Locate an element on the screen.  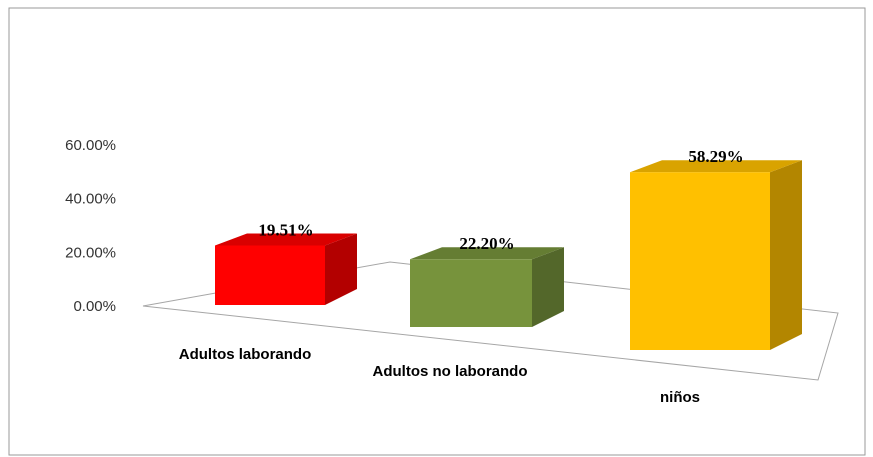
value-label: 22.20% is located at coordinates (486, 243).